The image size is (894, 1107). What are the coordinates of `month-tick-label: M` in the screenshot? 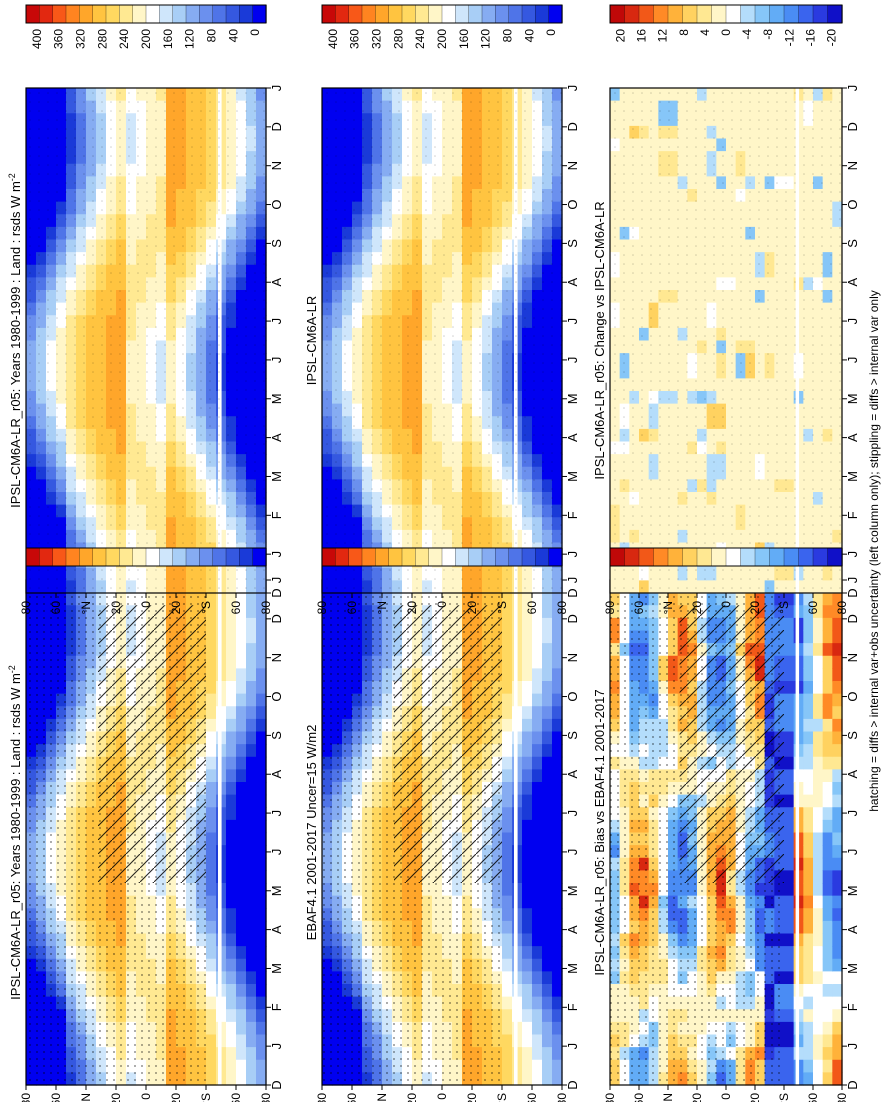 It's located at (276, 890).